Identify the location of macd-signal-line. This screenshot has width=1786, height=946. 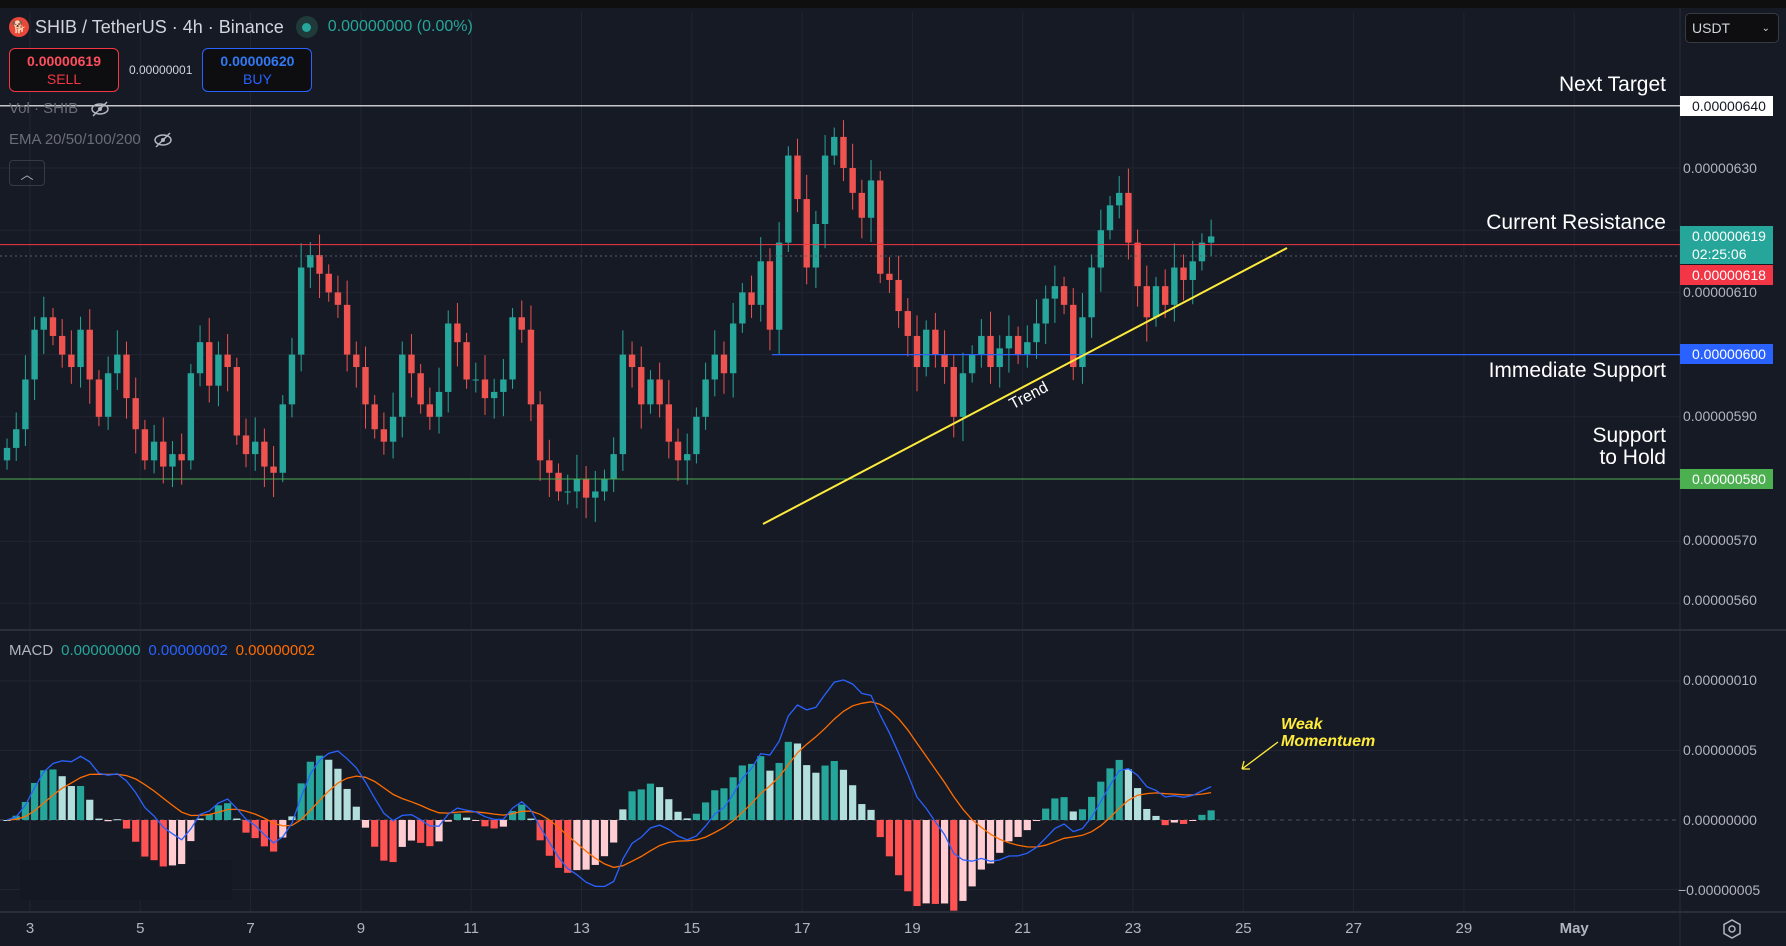
(609, 785).